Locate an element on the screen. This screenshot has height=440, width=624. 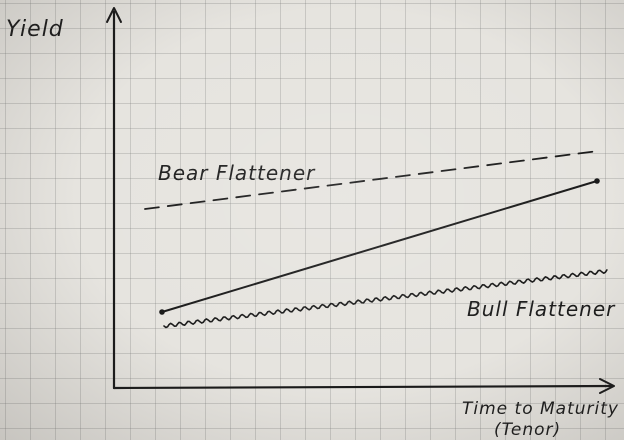
base-curve-end-point is located at coordinates (597, 181).